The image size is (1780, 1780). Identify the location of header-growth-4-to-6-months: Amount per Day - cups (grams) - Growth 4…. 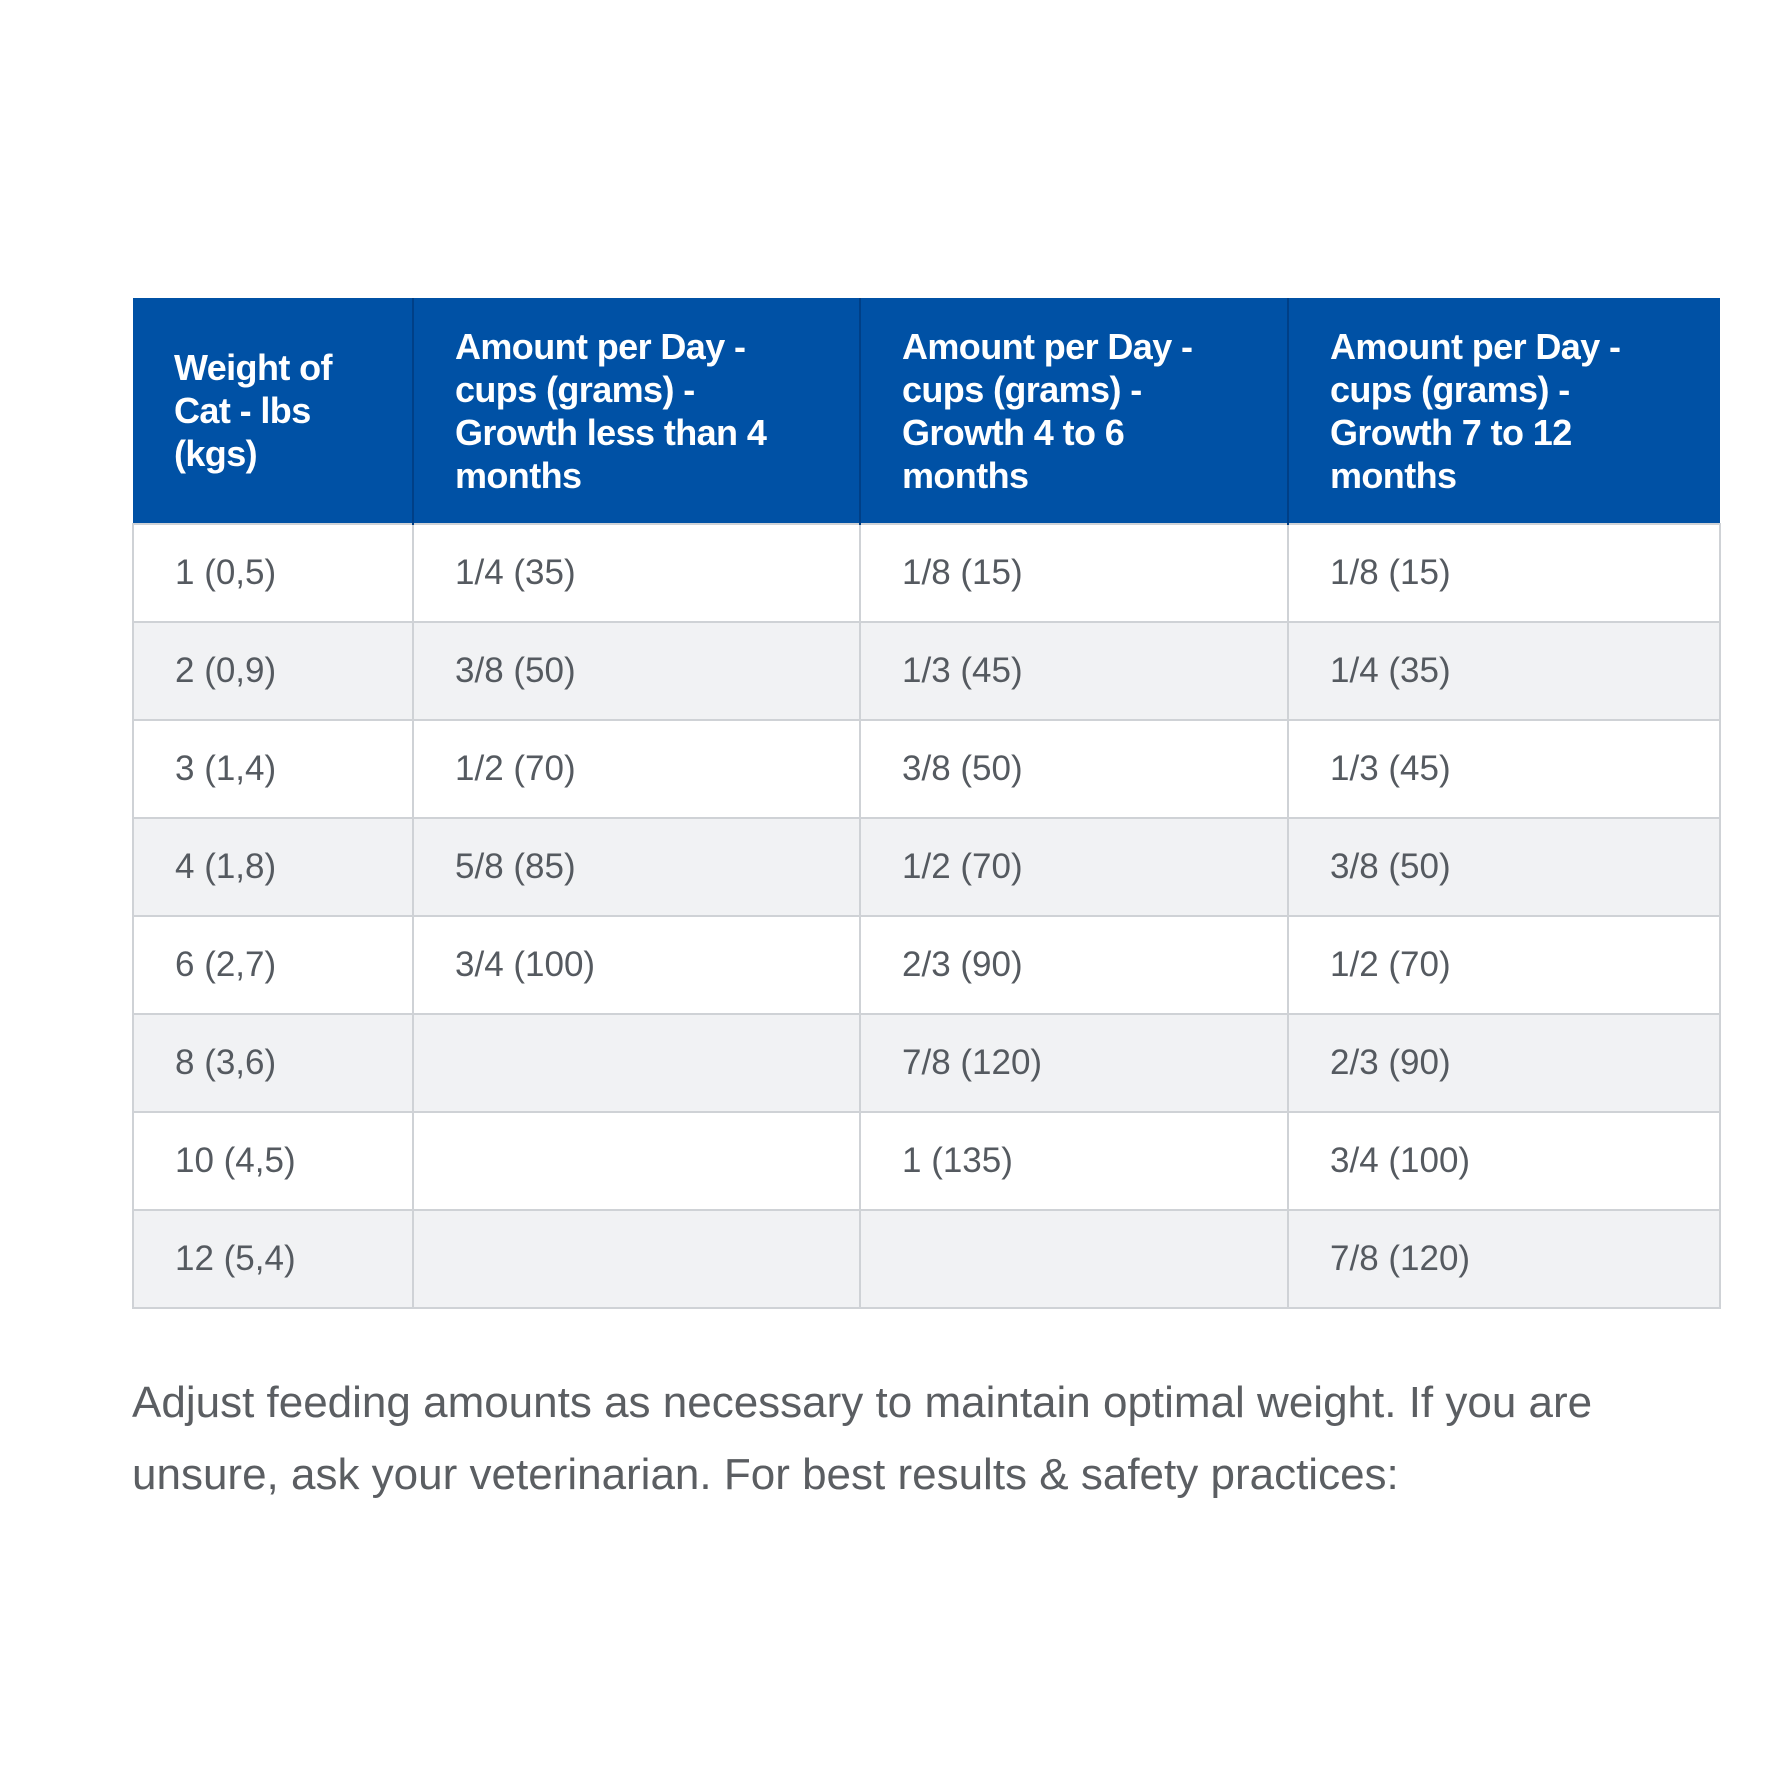
(1073, 411).